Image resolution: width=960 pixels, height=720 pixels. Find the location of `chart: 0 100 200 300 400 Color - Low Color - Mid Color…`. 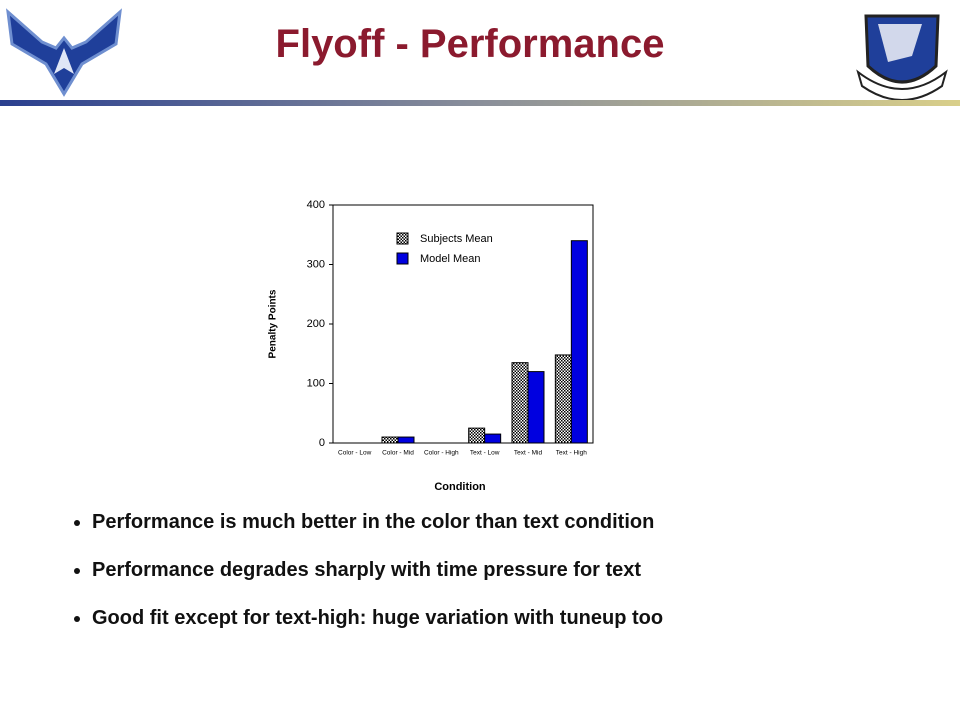

chart: 0 100 200 300 400 Color - Low Color - Mid Color… is located at coordinates (431, 346).